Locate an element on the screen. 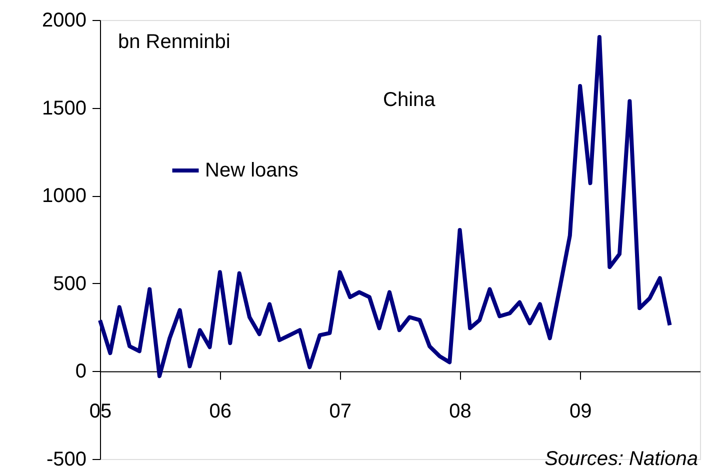 Image resolution: width=702 pixels, height=472 pixels. y-tick-label: -500 is located at coordinates (66, 459).